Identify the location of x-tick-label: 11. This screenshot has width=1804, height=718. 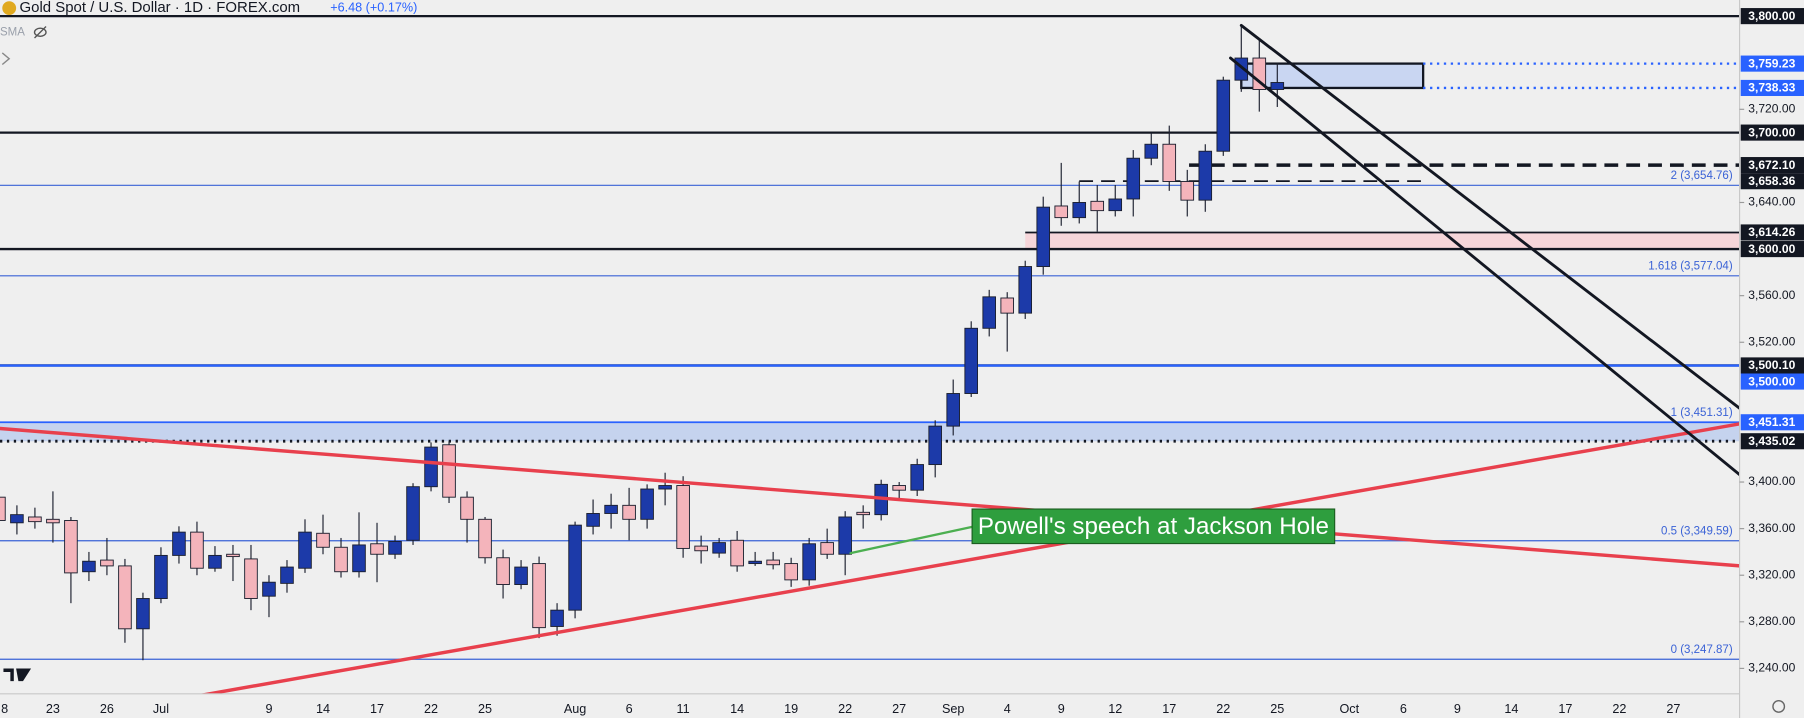
(683, 709).